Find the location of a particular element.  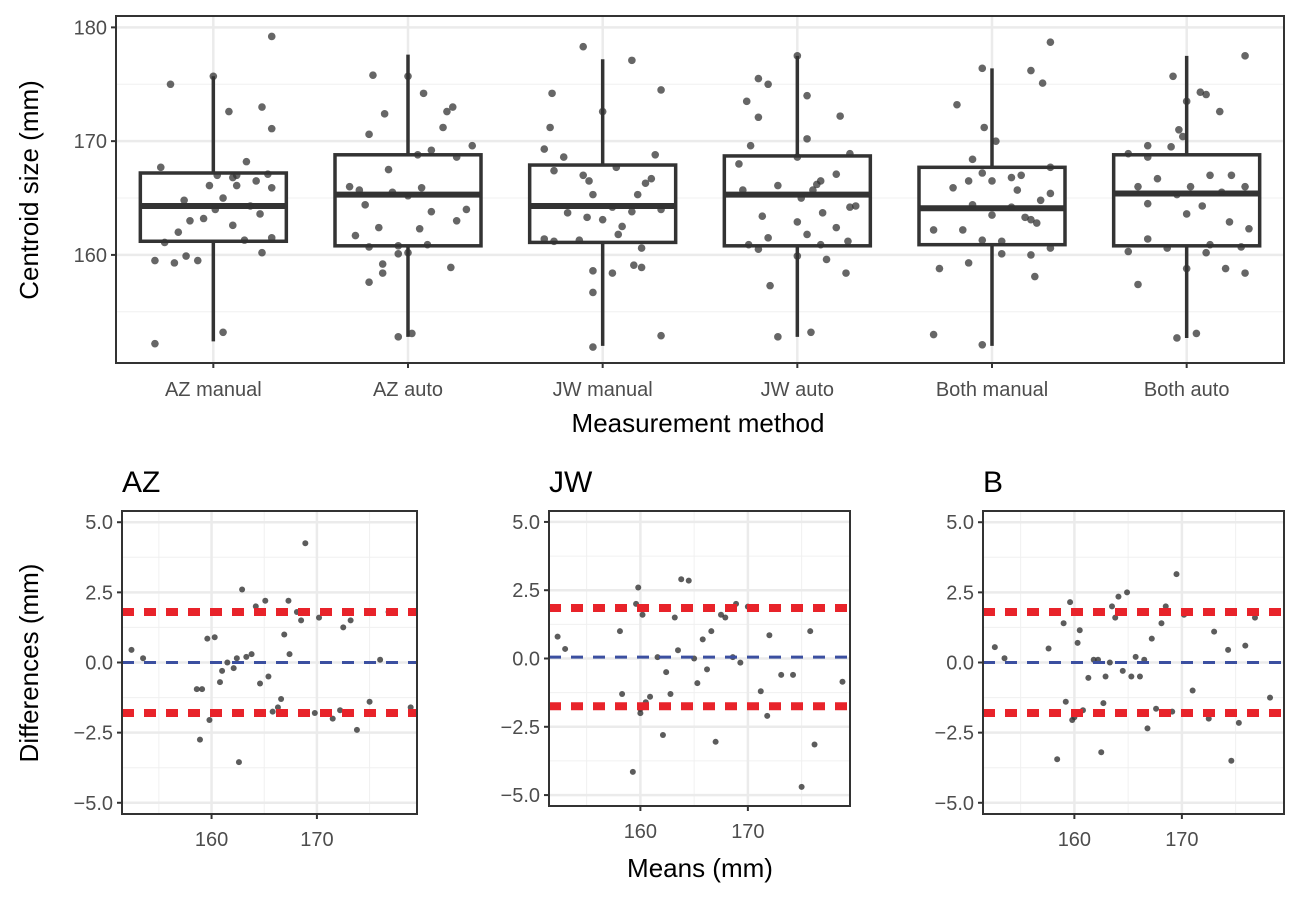

panel-jw-title: JW is located at coordinates (571, 482).